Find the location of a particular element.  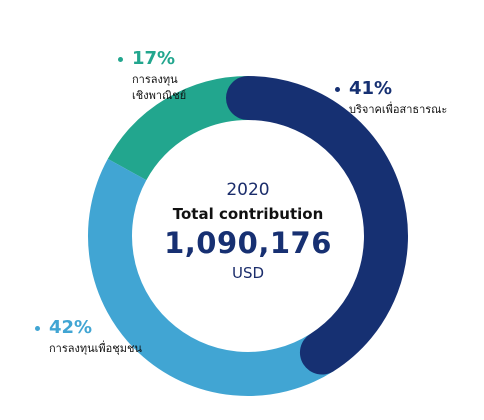

slice-label-commercial: 17% is located at coordinates (154, 58).